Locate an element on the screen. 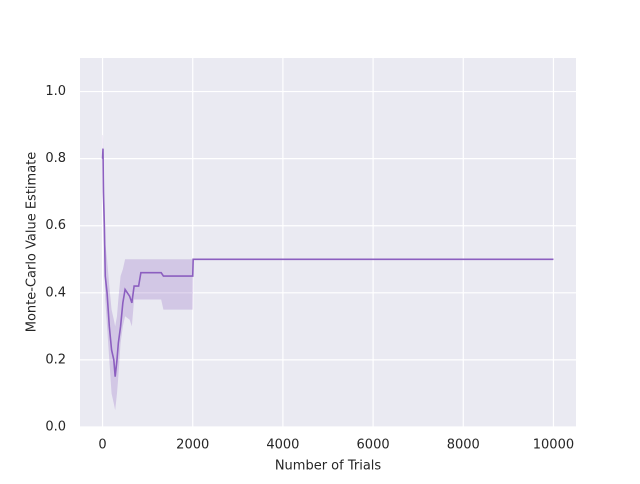 Image resolution: width=640 pixels, height=484 pixels. y-tick-label: 0.2 is located at coordinates (55, 359).